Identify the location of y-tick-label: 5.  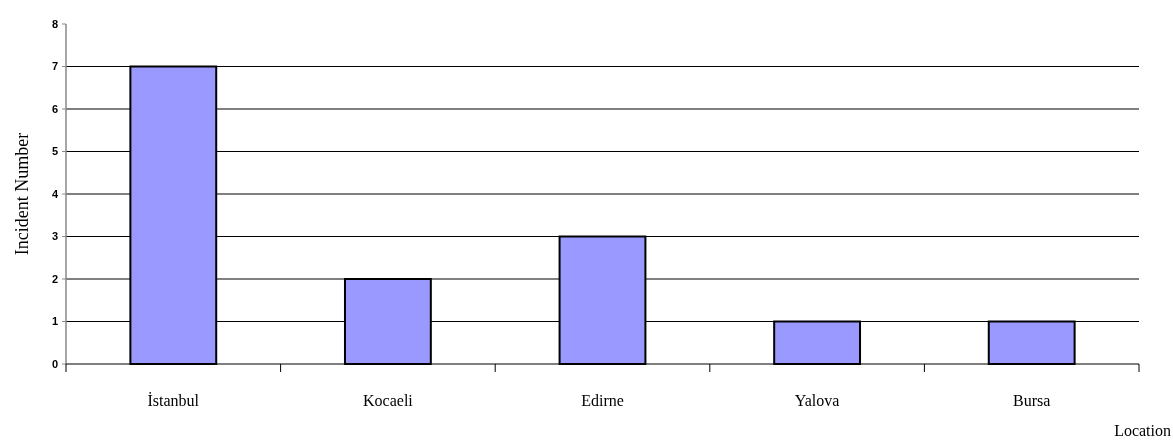
(54, 151).